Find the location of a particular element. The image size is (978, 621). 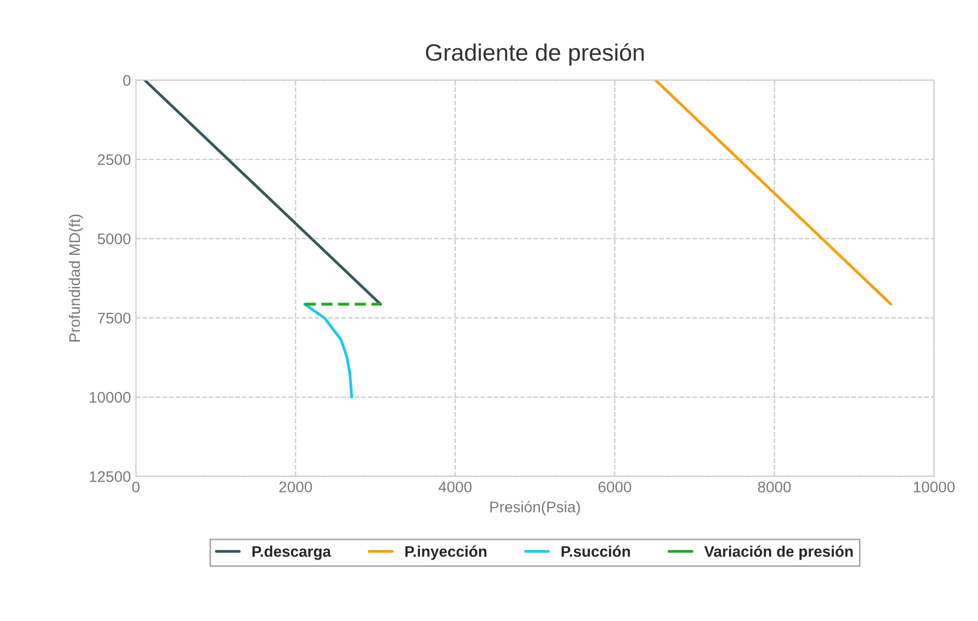

y-tick-label: 5000 is located at coordinates (114, 238).